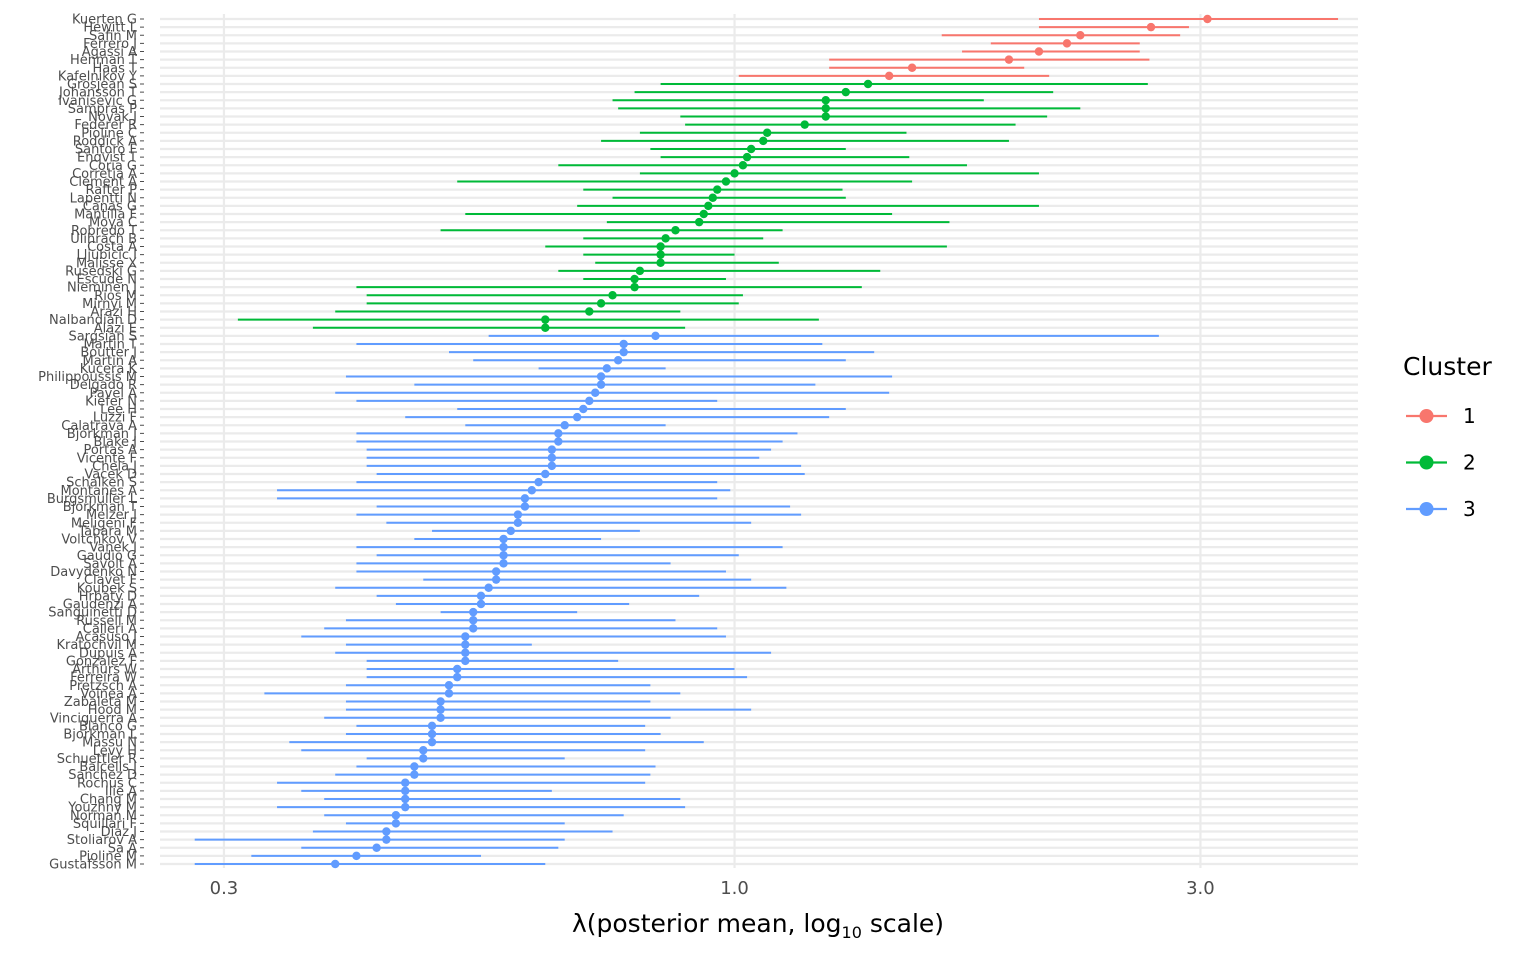 The height and width of the screenshot is (960, 1536). I want to click on y-tick-label: Enqvist T, so click(107, 158).